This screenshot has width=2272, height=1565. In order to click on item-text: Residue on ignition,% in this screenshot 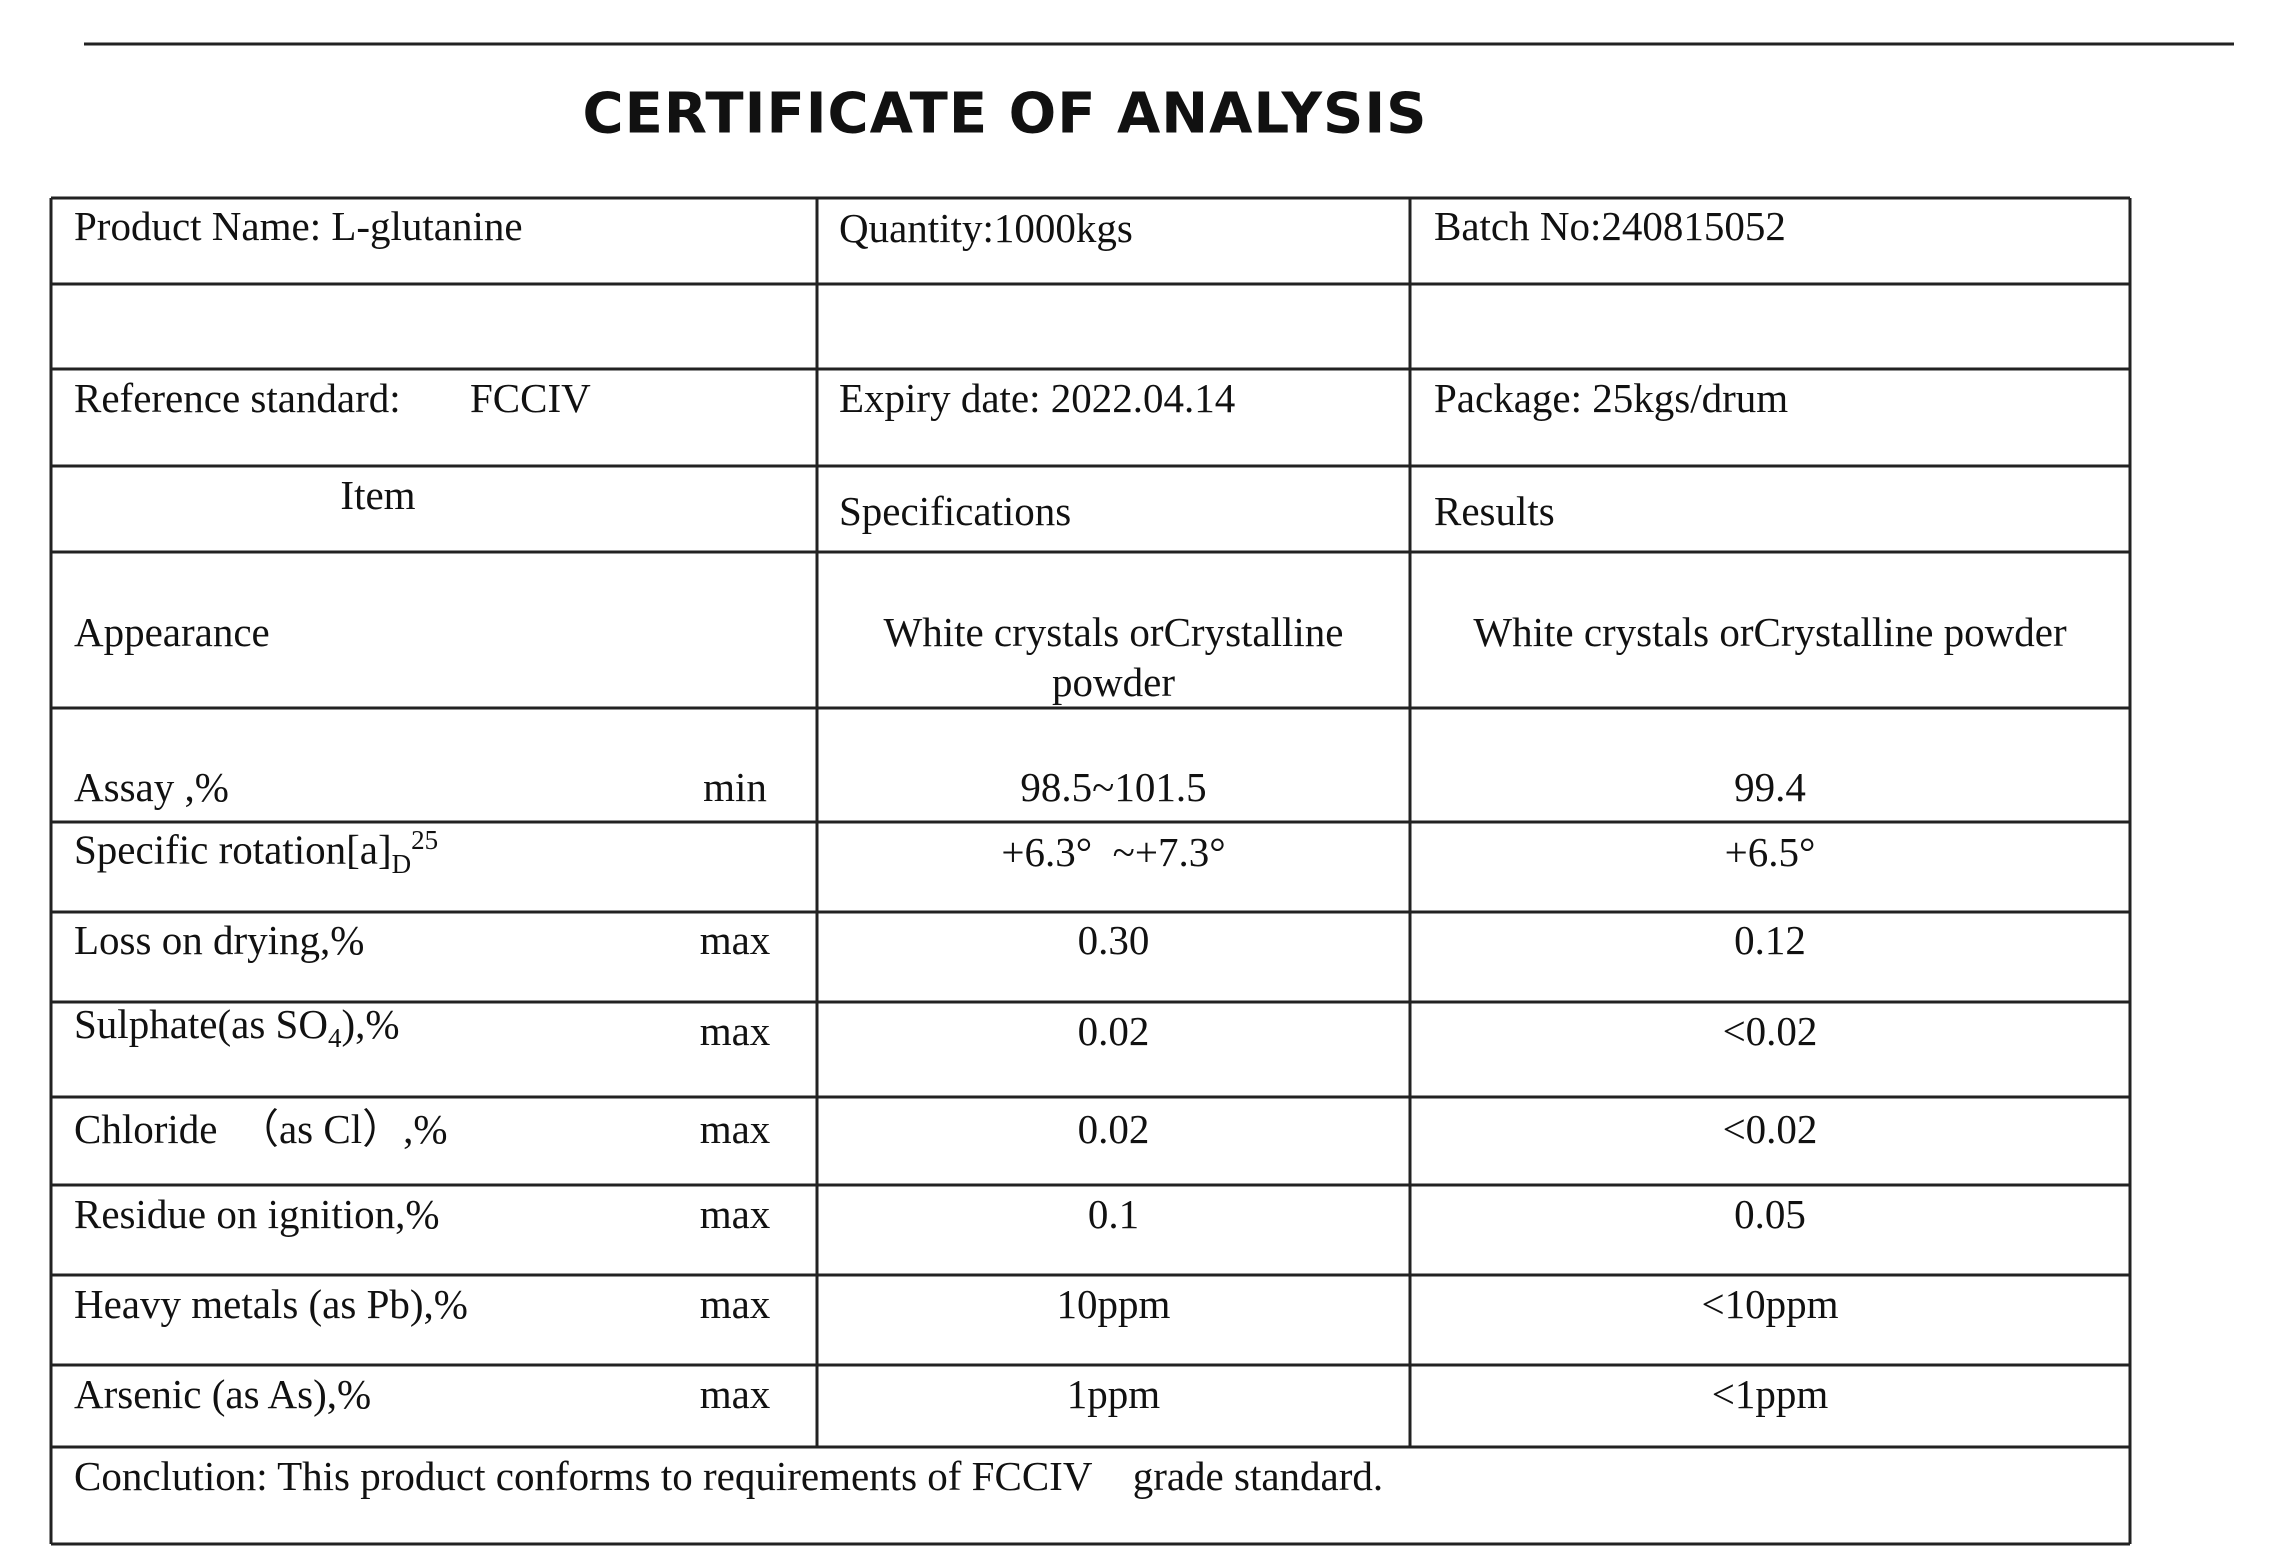, I will do `click(257, 1214)`.